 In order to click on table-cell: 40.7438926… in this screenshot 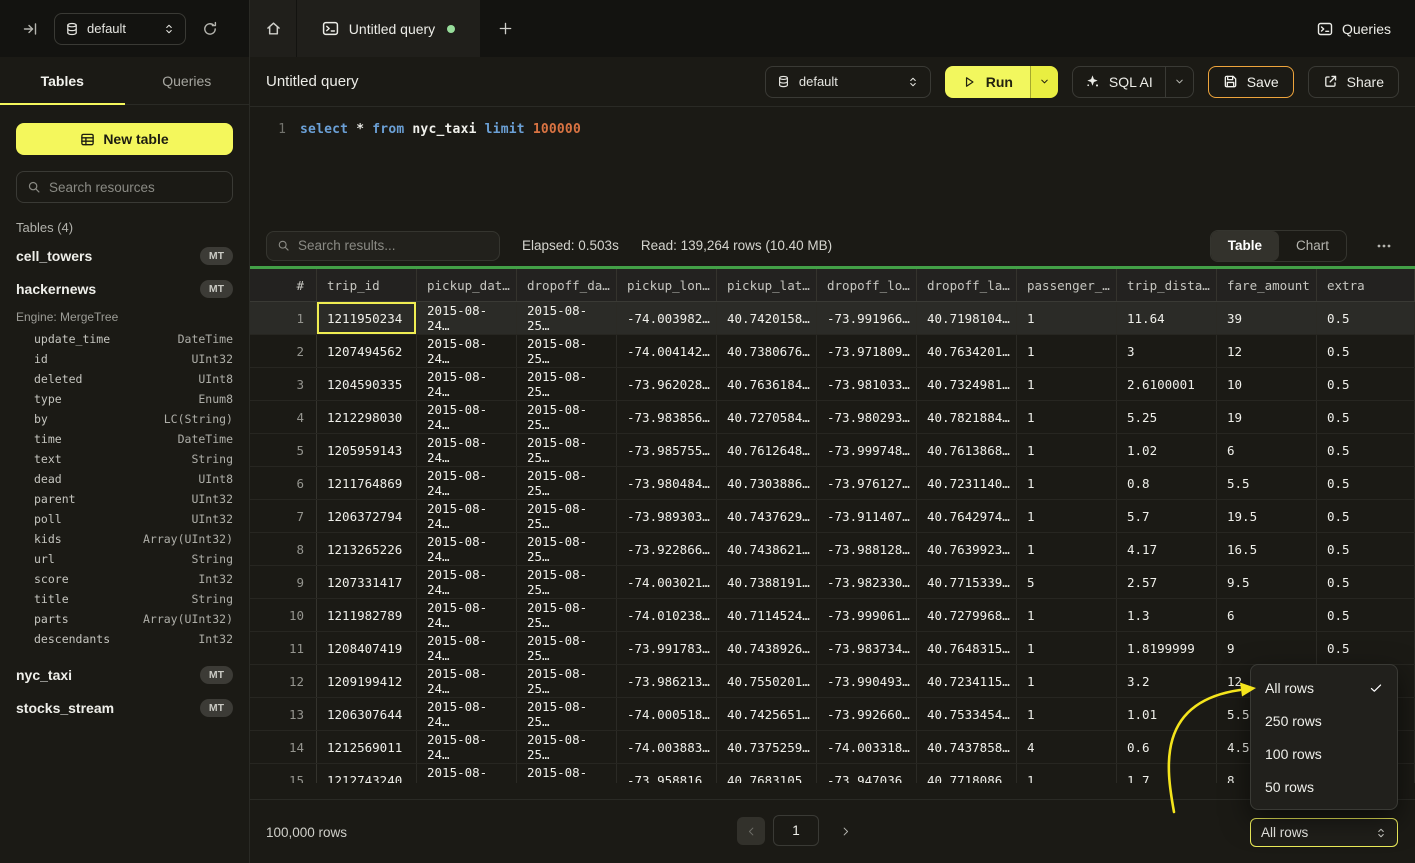, I will do `click(767, 648)`.